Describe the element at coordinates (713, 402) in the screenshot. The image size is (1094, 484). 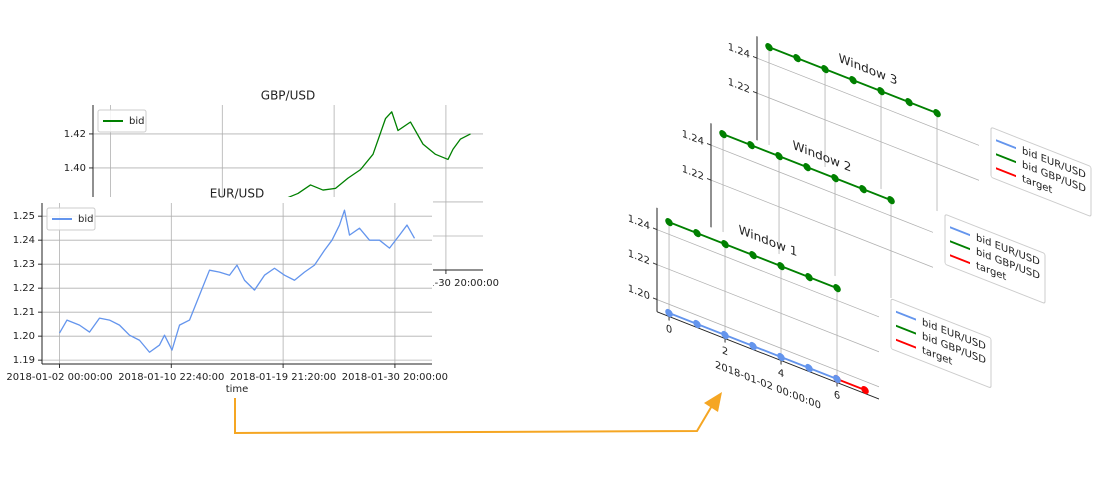
I see `arrow-head` at that location.